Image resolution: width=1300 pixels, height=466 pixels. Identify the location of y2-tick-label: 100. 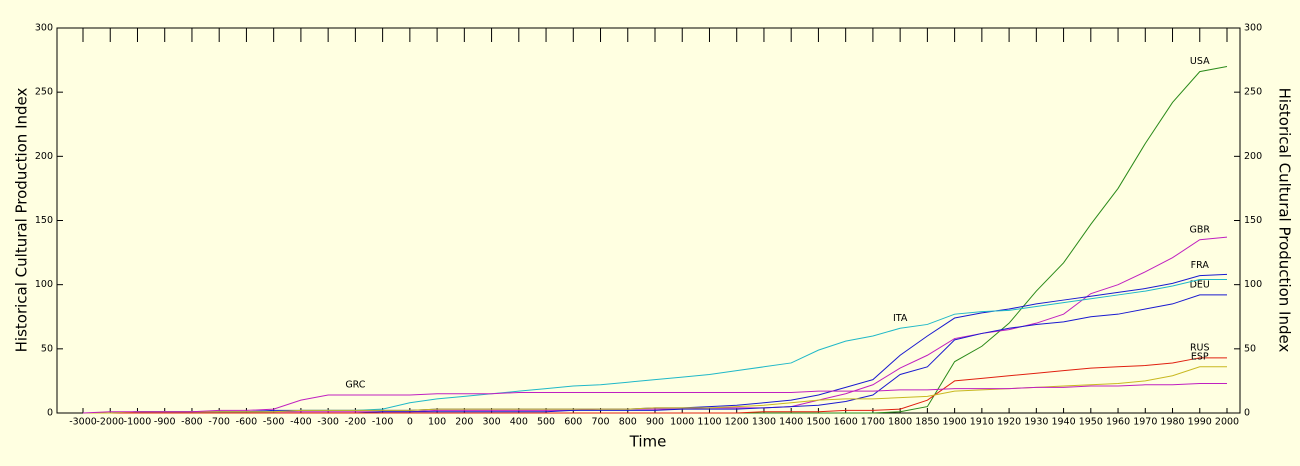
(1253, 284).